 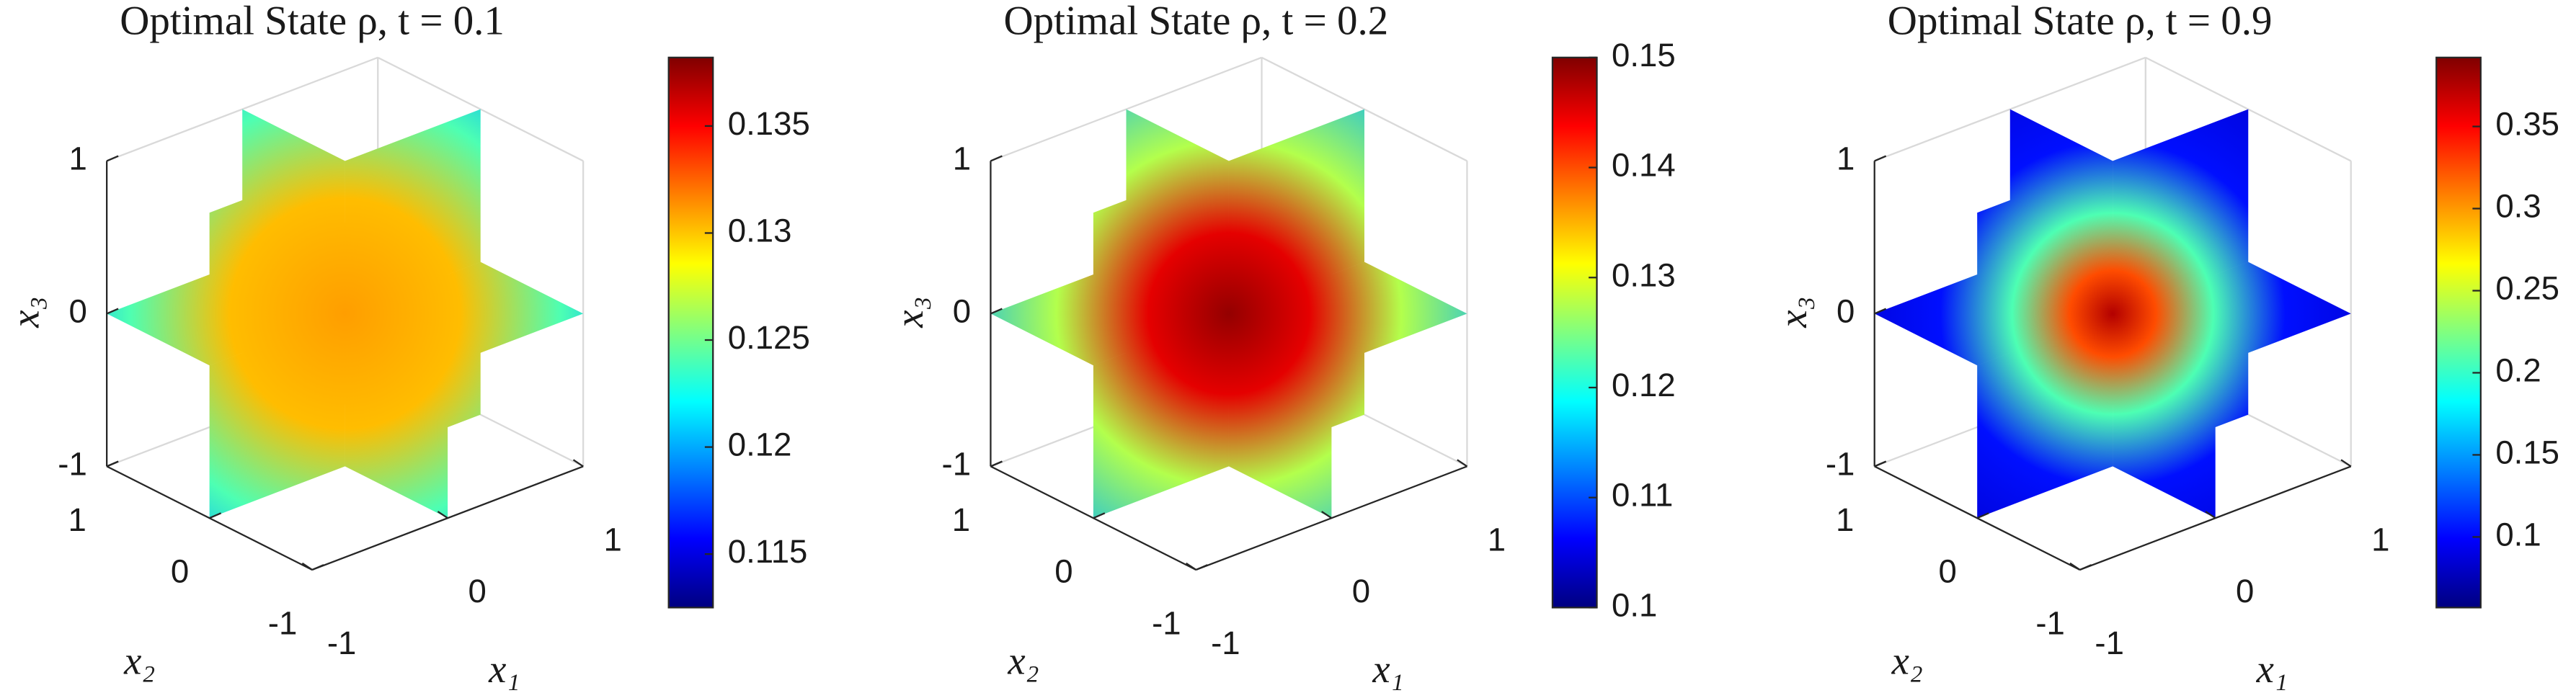 I want to click on chart-title: Optimal State ρ, t = 0.1, so click(x=312, y=21).